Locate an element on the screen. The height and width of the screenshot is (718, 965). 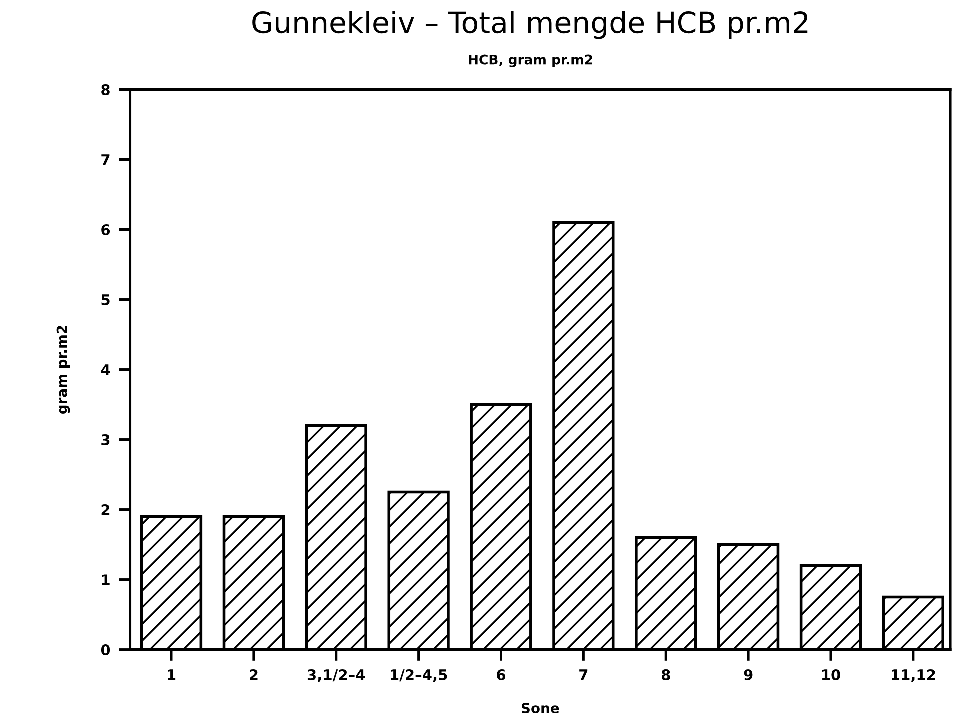
x-tick-label: 2 is located at coordinates (254, 674).